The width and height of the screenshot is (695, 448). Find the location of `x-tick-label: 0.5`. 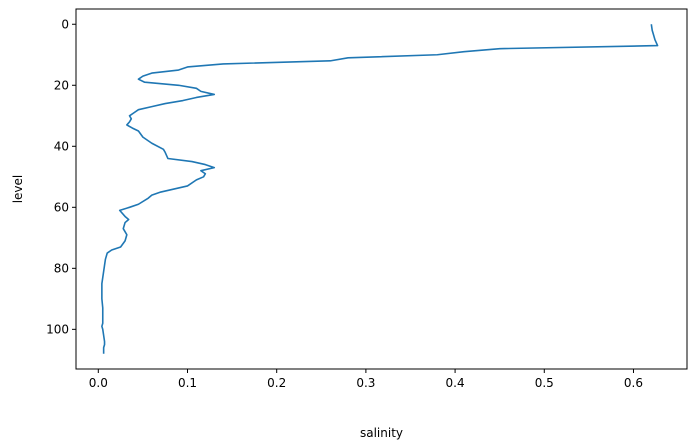

x-tick-label: 0.5 is located at coordinates (544, 383).